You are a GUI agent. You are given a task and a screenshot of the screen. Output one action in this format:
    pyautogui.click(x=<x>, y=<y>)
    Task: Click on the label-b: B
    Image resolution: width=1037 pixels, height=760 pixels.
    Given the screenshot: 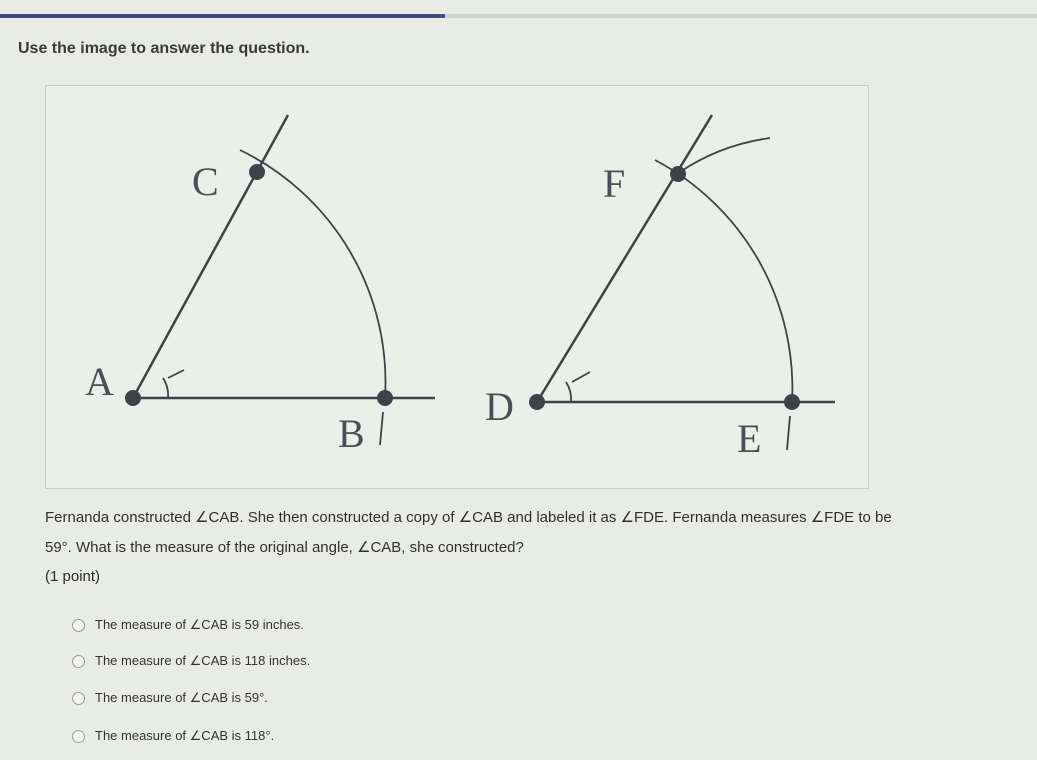 What is the action you would take?
    pyautogui.click(x=351, y=433)
    